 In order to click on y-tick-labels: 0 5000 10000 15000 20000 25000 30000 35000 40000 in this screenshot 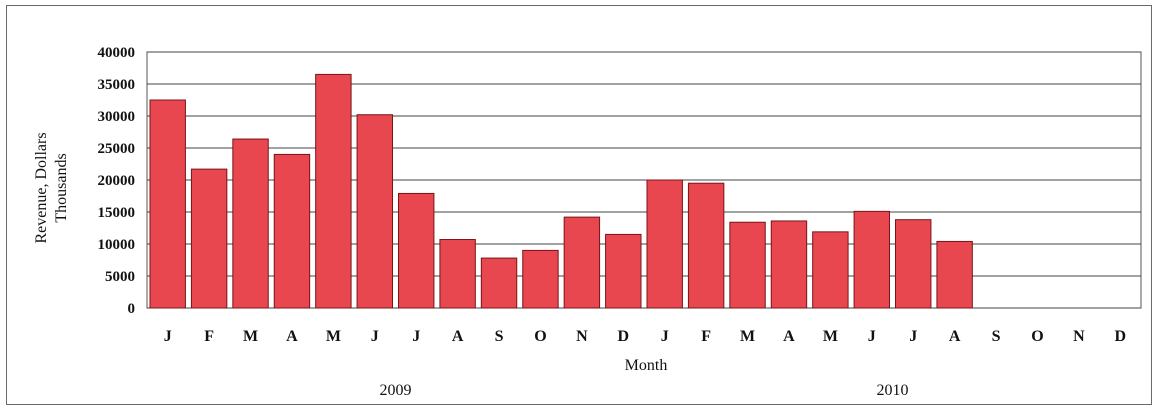, I will do `click(117, 181)`.